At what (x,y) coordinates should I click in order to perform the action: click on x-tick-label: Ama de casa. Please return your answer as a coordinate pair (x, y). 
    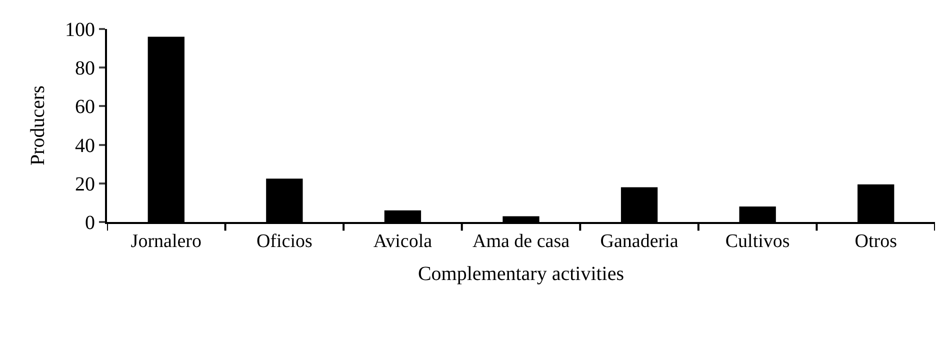
    Looking at the image, I should click on (521, 241).